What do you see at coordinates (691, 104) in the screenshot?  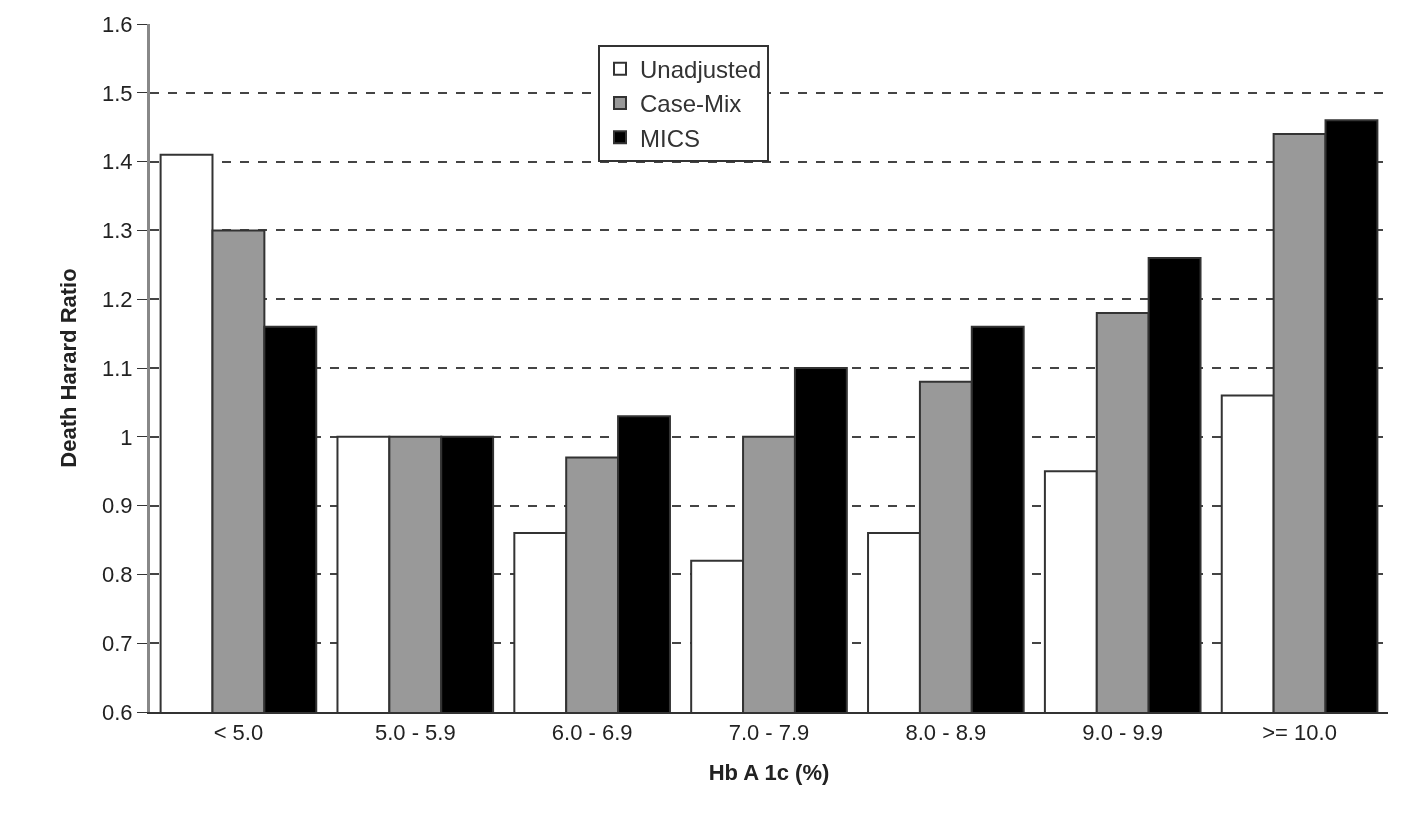 I see `legend-label: Case-Mix` at bounding box center [691, 104].